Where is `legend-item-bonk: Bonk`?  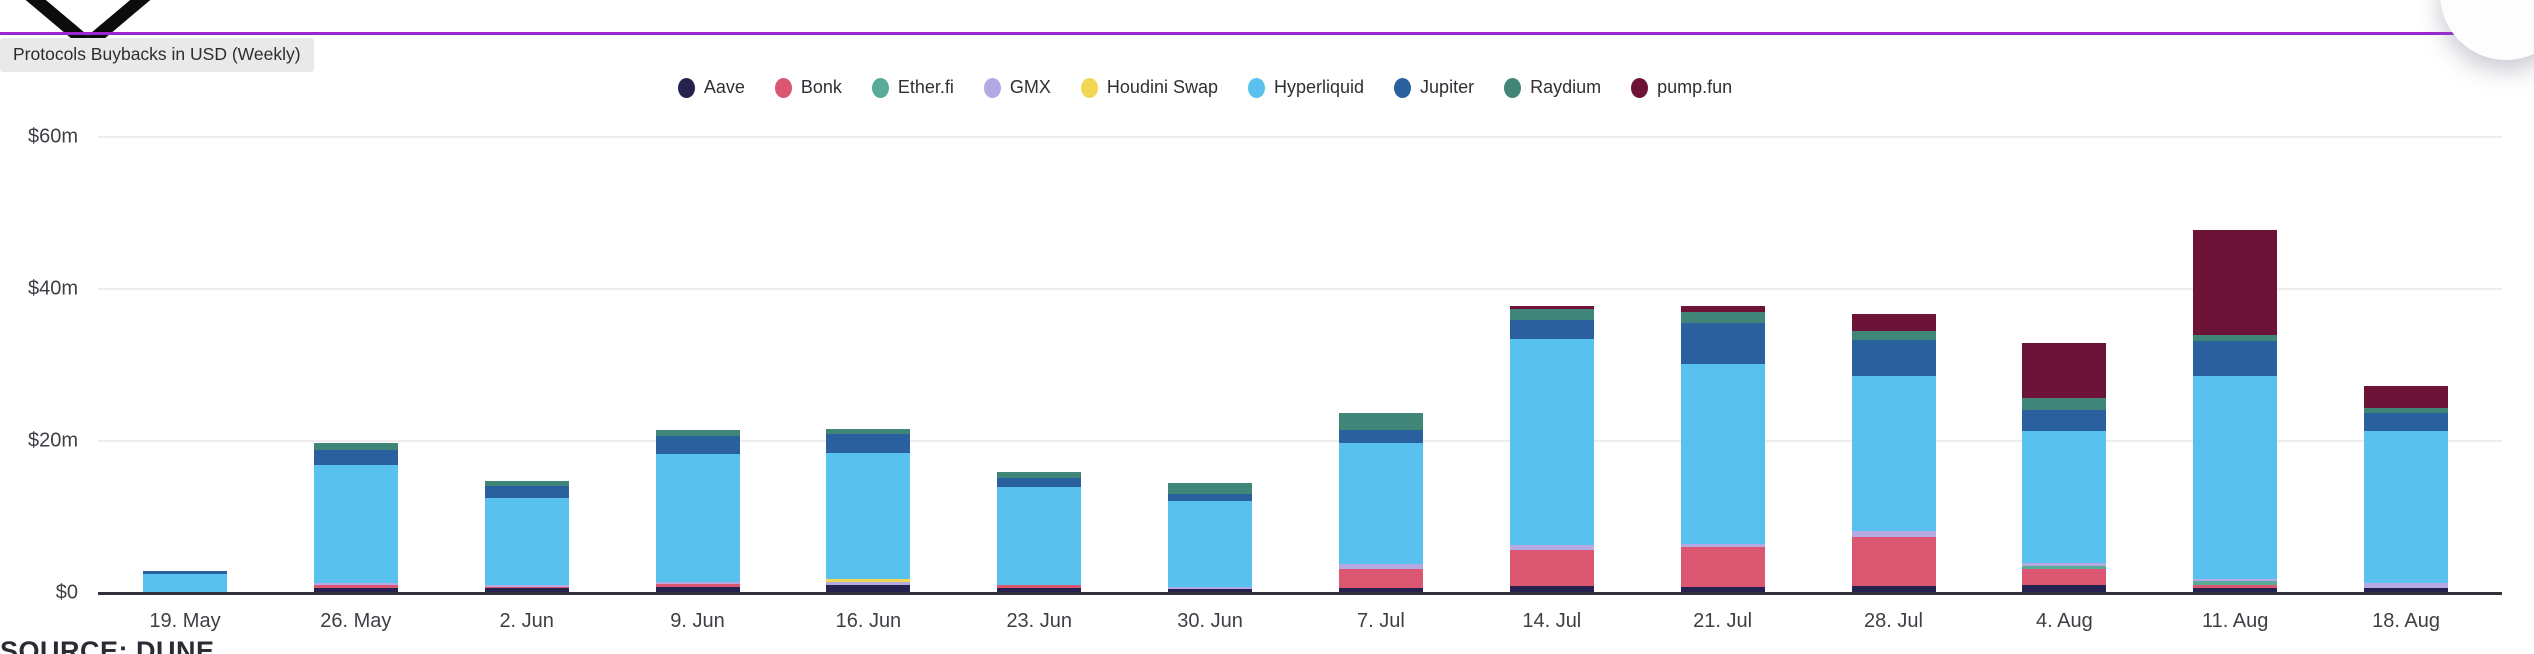
legend-item-bonk: Bonk is located at coordinates (808, 87).